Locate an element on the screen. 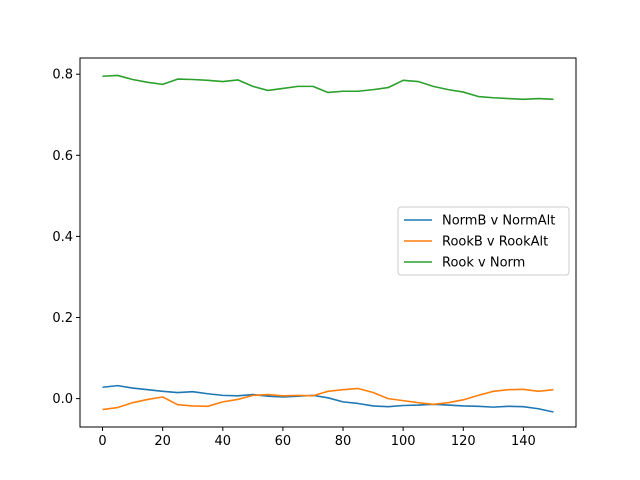 This screenshot has width=640, height=480. x-tick-label-0: 0 is located at coordinates (102, 441).